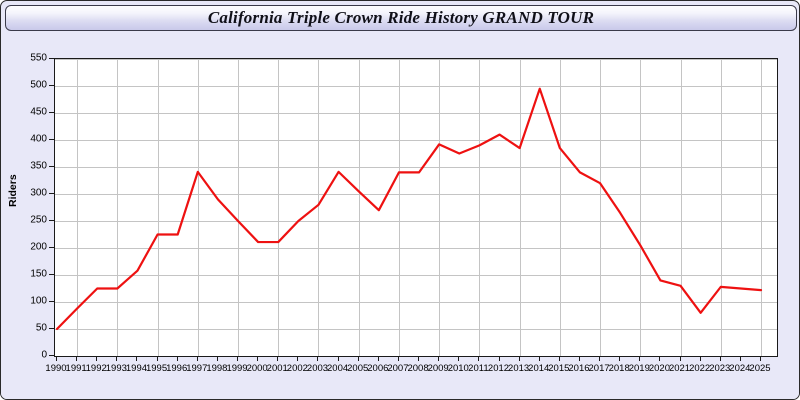 Image resolution: width=800 pixels, height=400 pixels. What do you see at coordinates (619, 368) in the screenshot?
I see `x-tick-label: 2018` at bounding box center [619, 368].